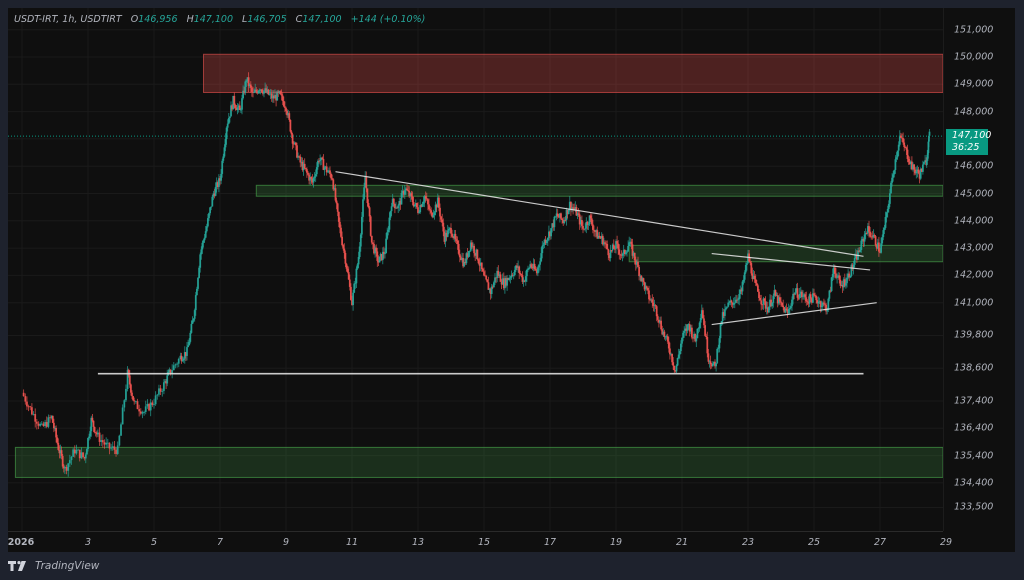  I want to click on price-tick: 149,000, so click(974, 84).